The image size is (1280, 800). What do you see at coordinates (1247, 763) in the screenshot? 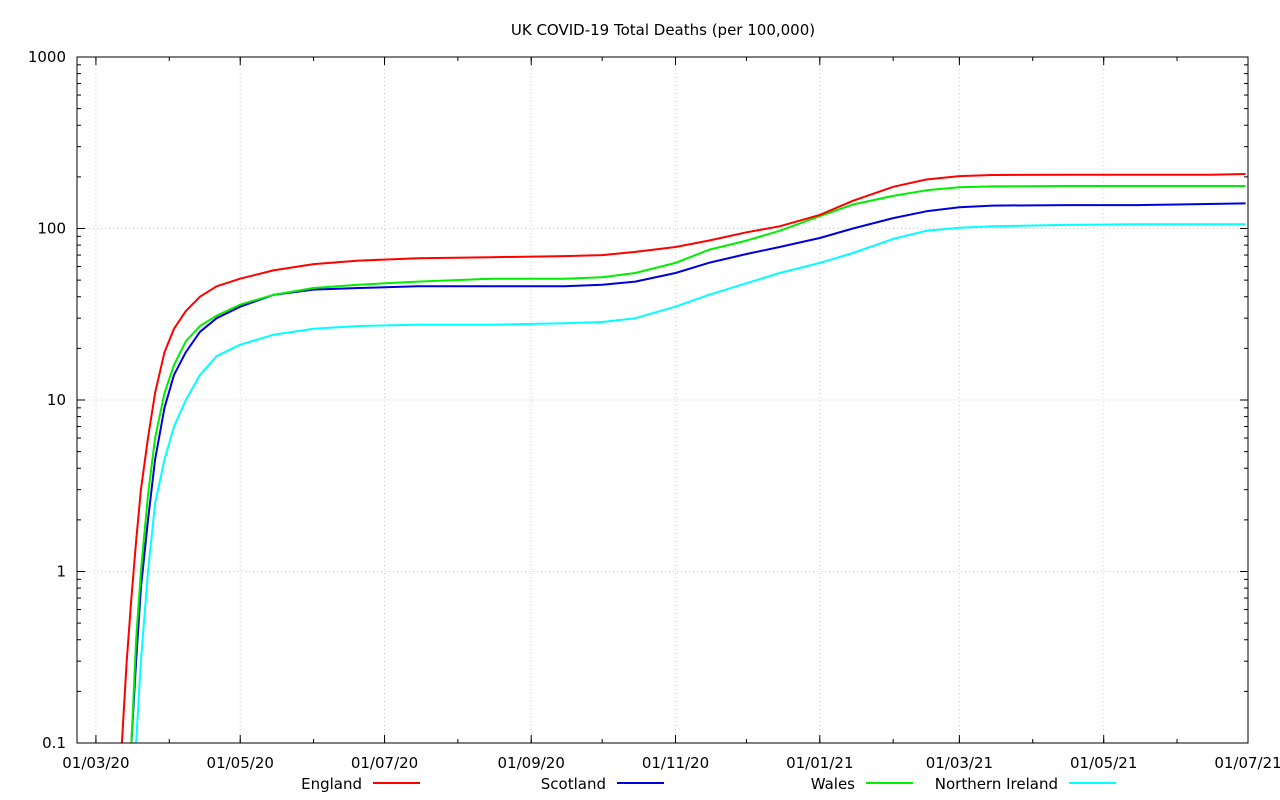
I see `x-tick-label: 01/07/21` at bounding box center [1247, 763].